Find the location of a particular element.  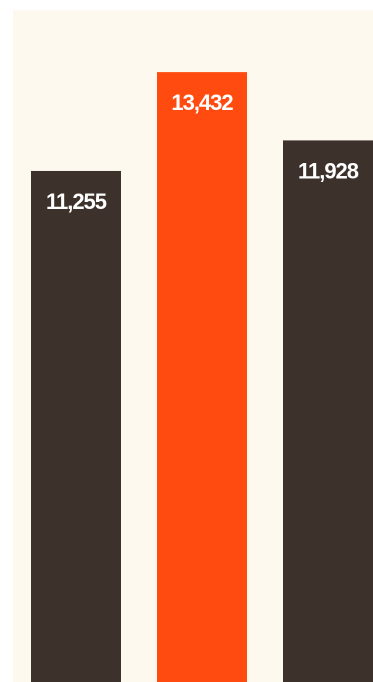

bar-value-label-3: 11,928 is located at coordinates (328, 170).